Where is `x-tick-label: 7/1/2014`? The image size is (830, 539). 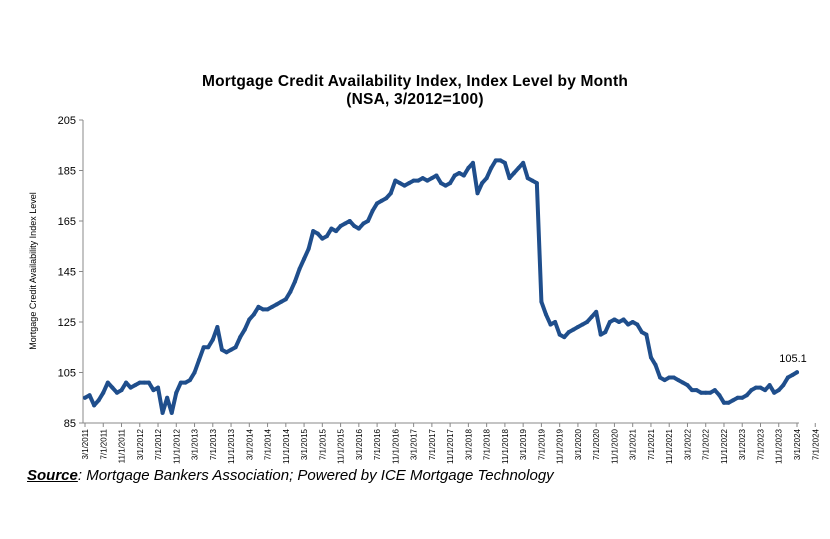 x-tick-label: 7/1/2014 is located at coordinates (268, 444).